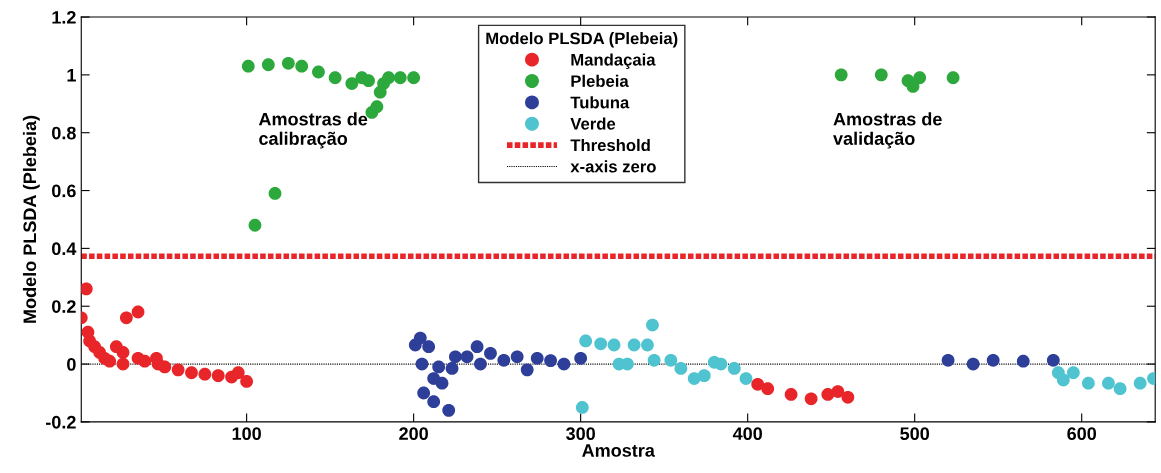 This screenshot has width=1161, height=473. Describe the element at coordinates (64, 191) in the screenshot. I see `y-tick-label: 0.6` at that location.